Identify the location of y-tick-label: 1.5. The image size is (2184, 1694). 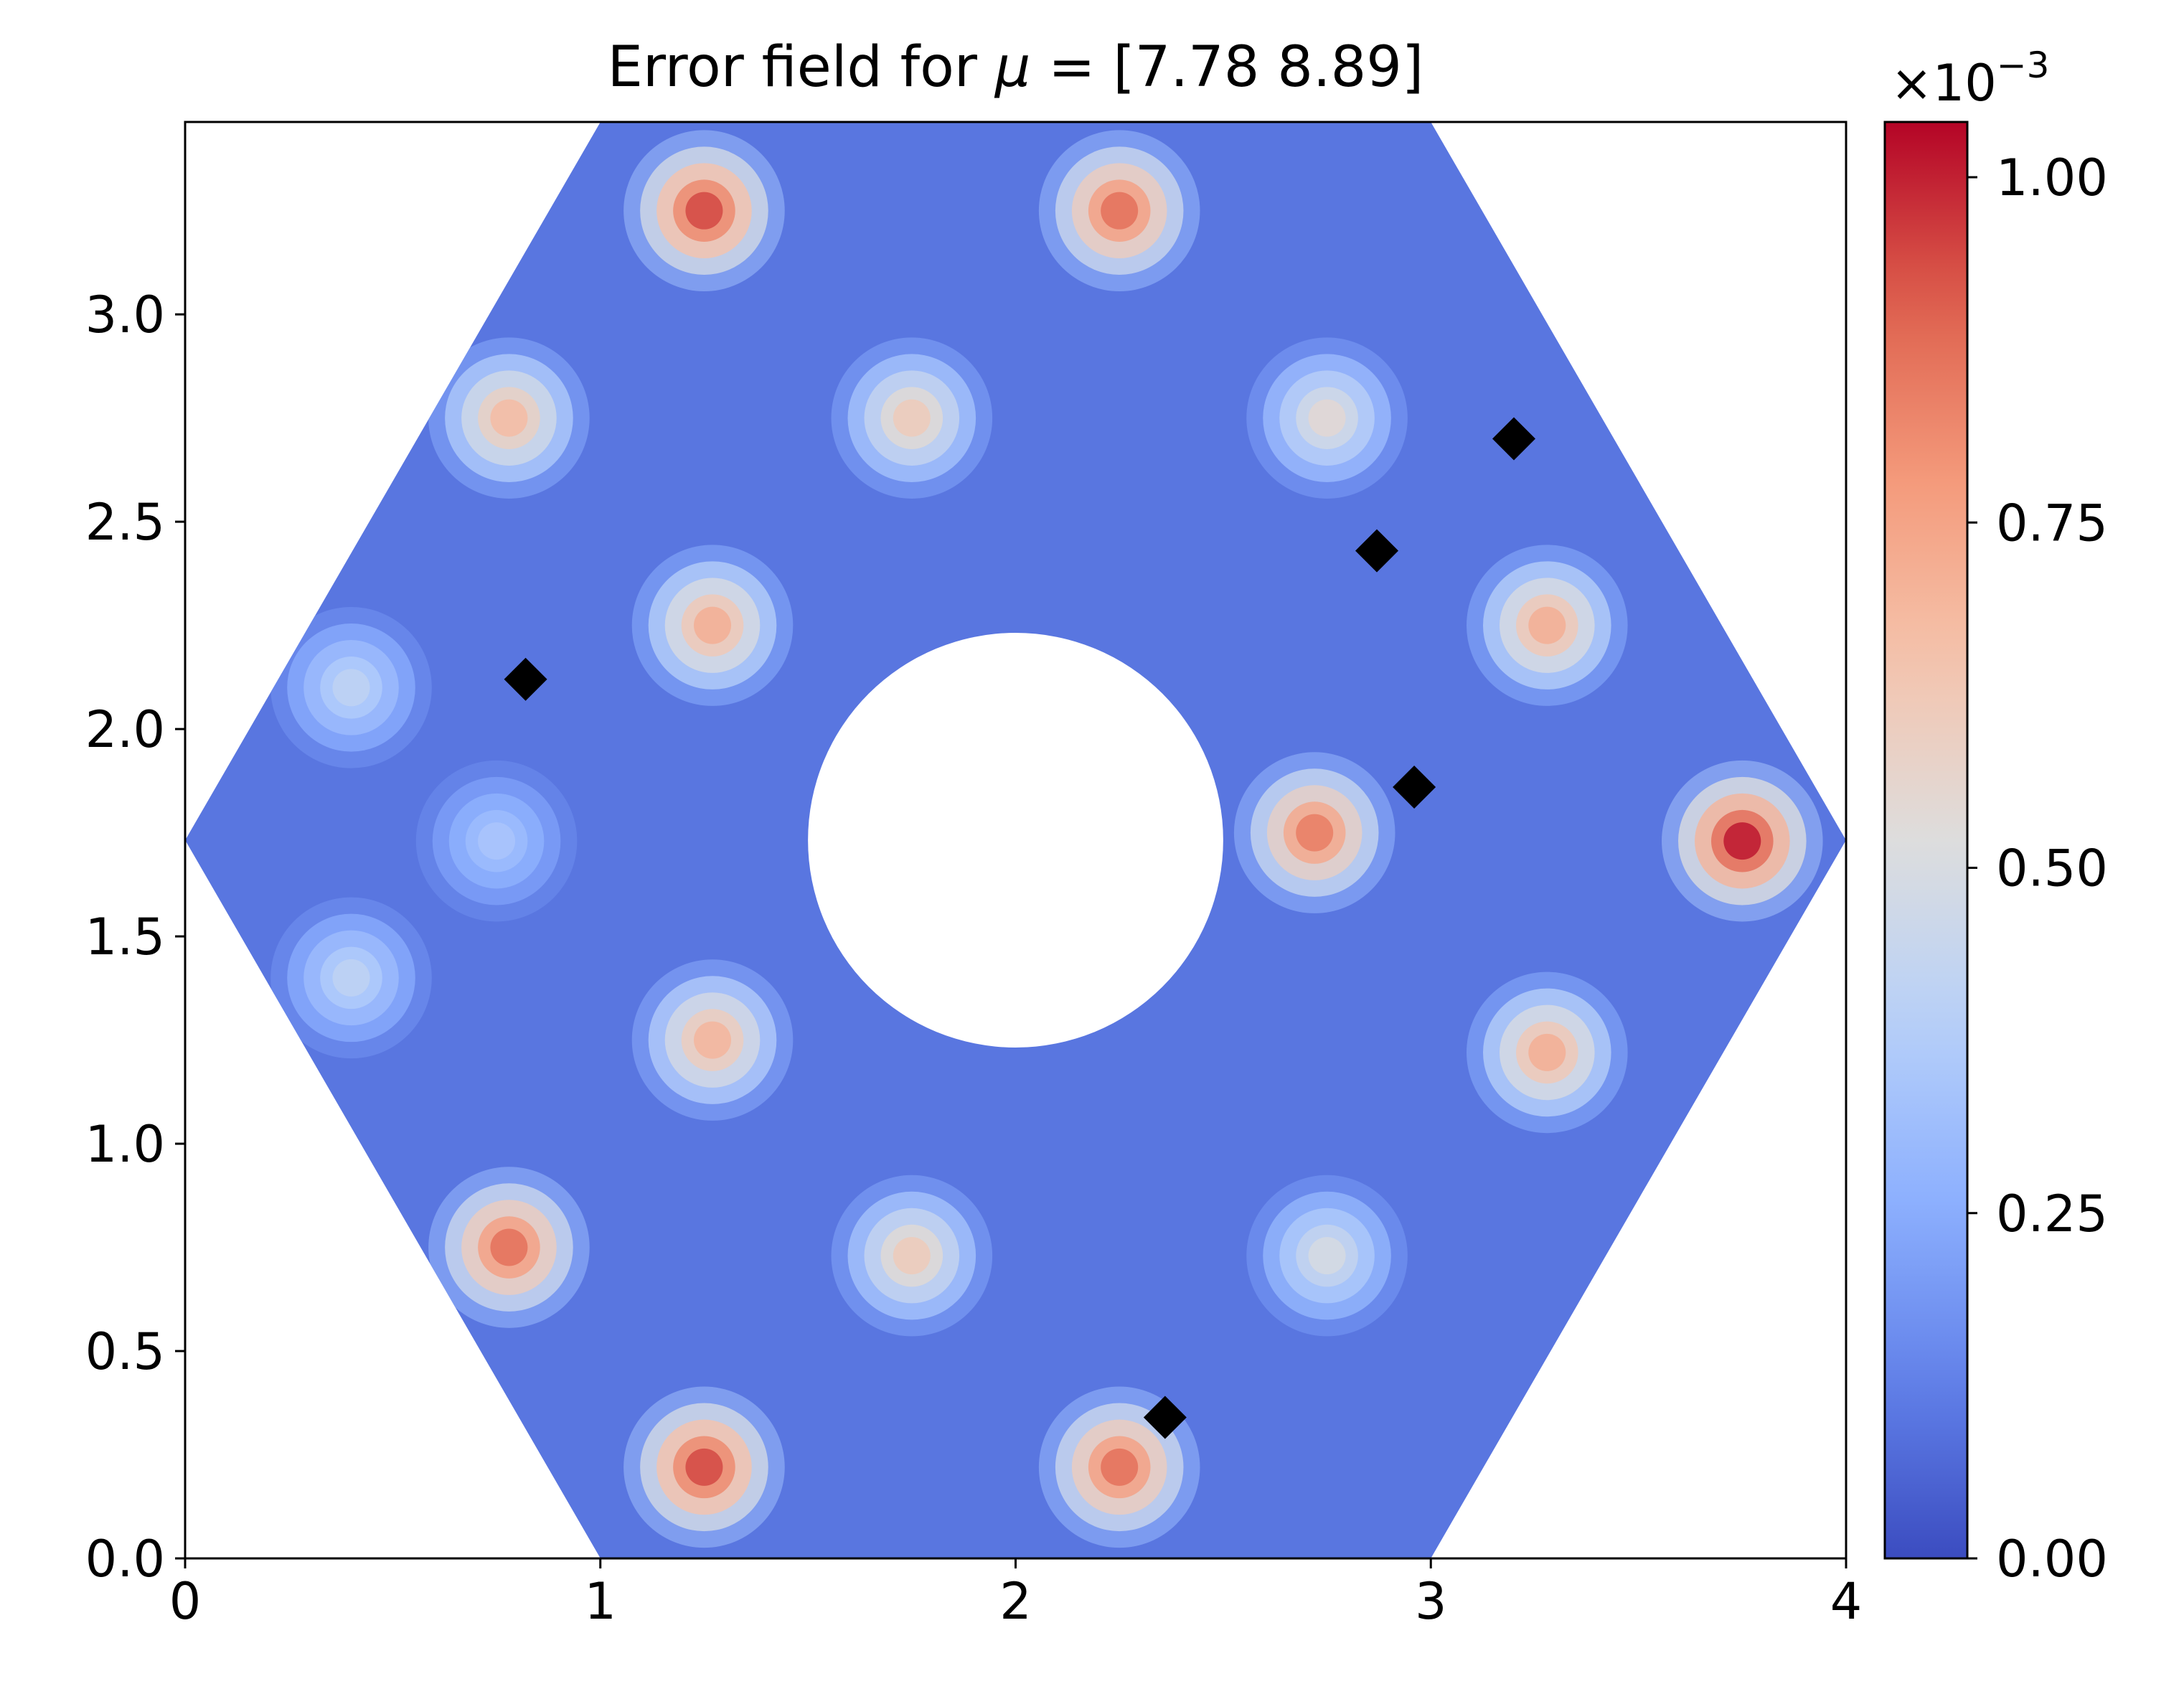
(125, 937).